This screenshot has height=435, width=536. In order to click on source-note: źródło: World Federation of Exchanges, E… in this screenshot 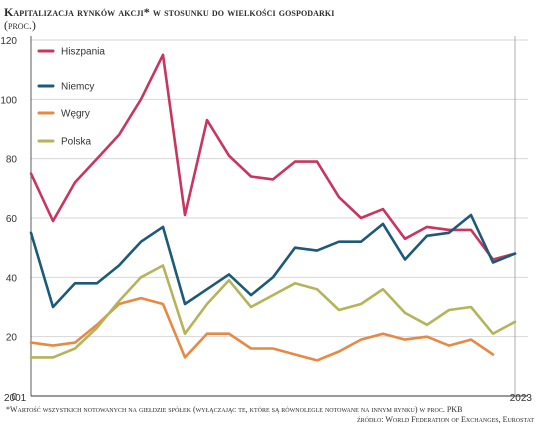, I will do `click(445, 419)`.